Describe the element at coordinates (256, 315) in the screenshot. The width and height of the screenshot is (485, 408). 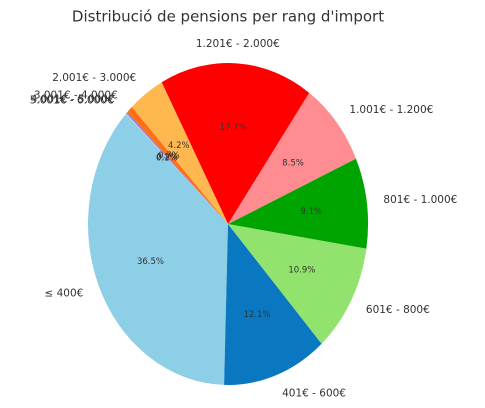
I see `slice-percent: 12.1%` at that location.